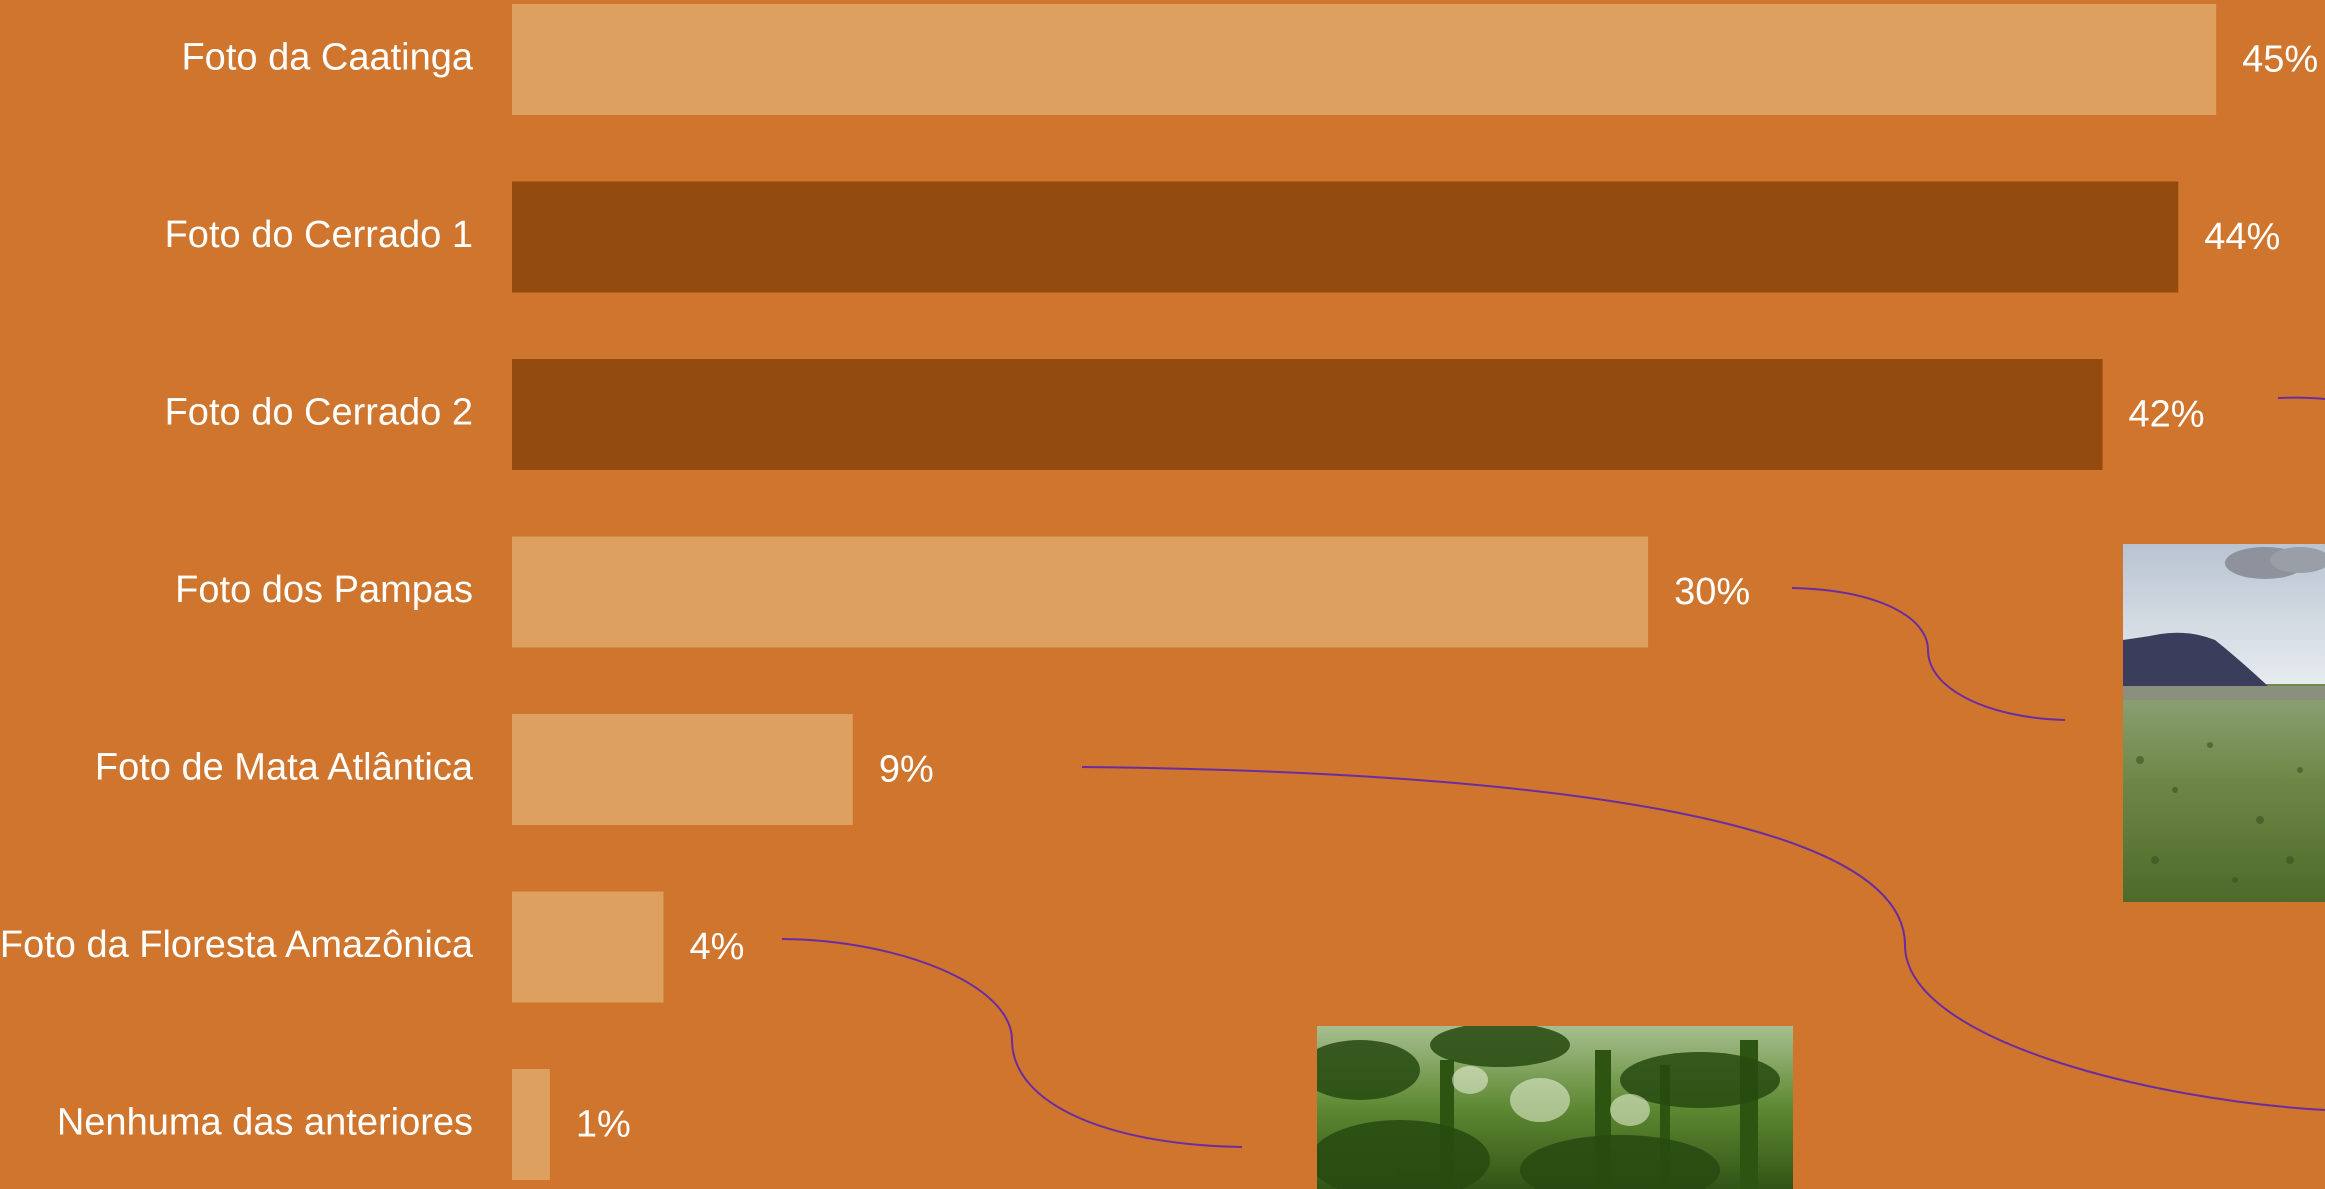  What do you see at coordinates (716, 947) in the screenshot?
I see `value-label: 4%` at bounding box center [716, 947].